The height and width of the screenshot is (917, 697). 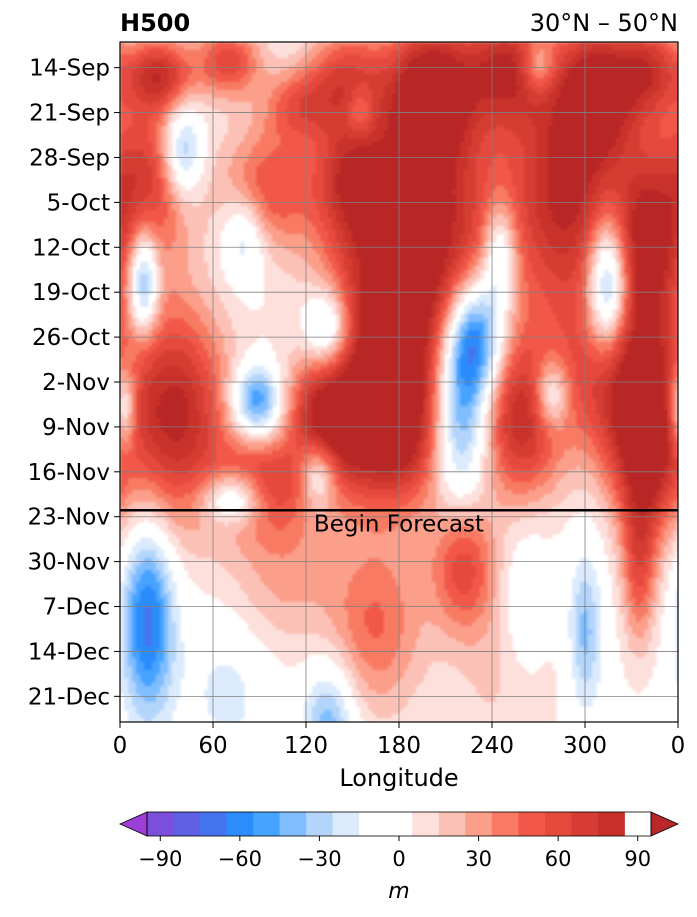 What do you see at coordinates (637, 859) in the screenshot?
I see `colorbar-tick-label: 90` at bounding box center [637, 859].